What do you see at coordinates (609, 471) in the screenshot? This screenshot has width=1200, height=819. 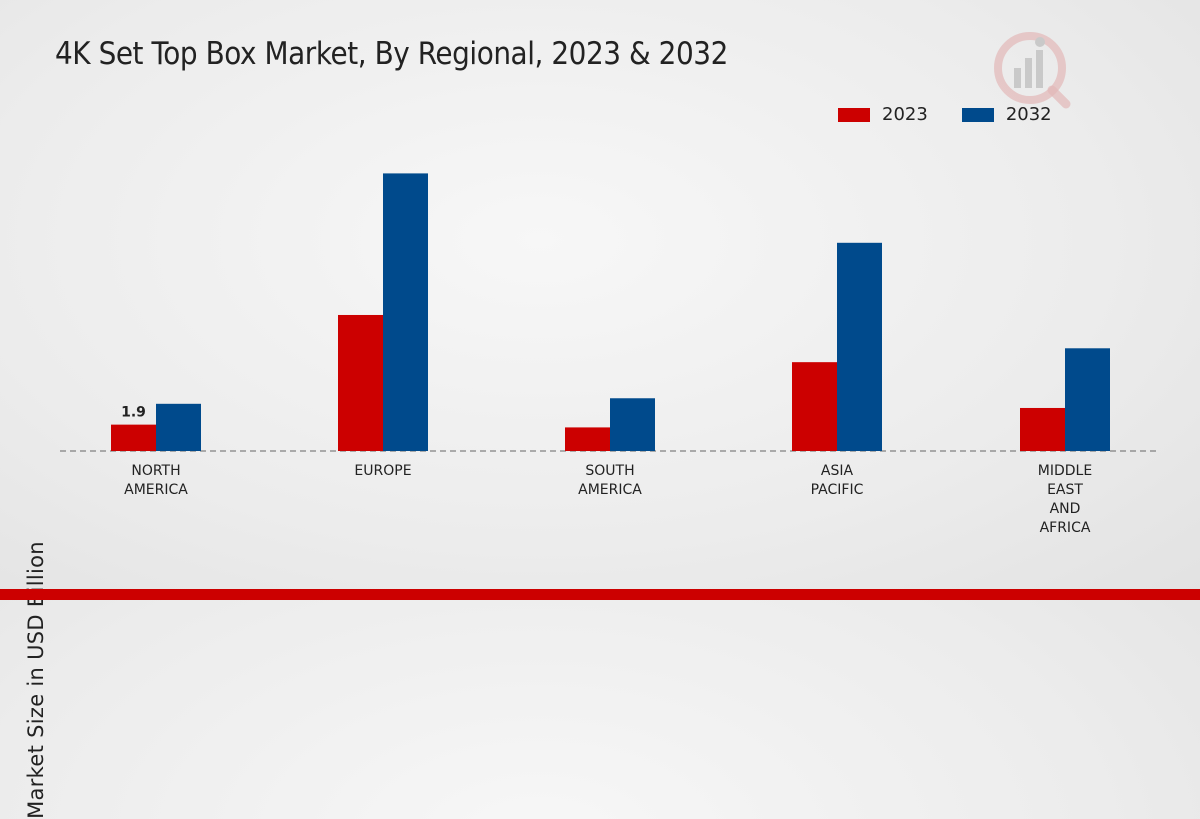 I see `x-tick-label: SOUTH` at bounding box center [609, 471].